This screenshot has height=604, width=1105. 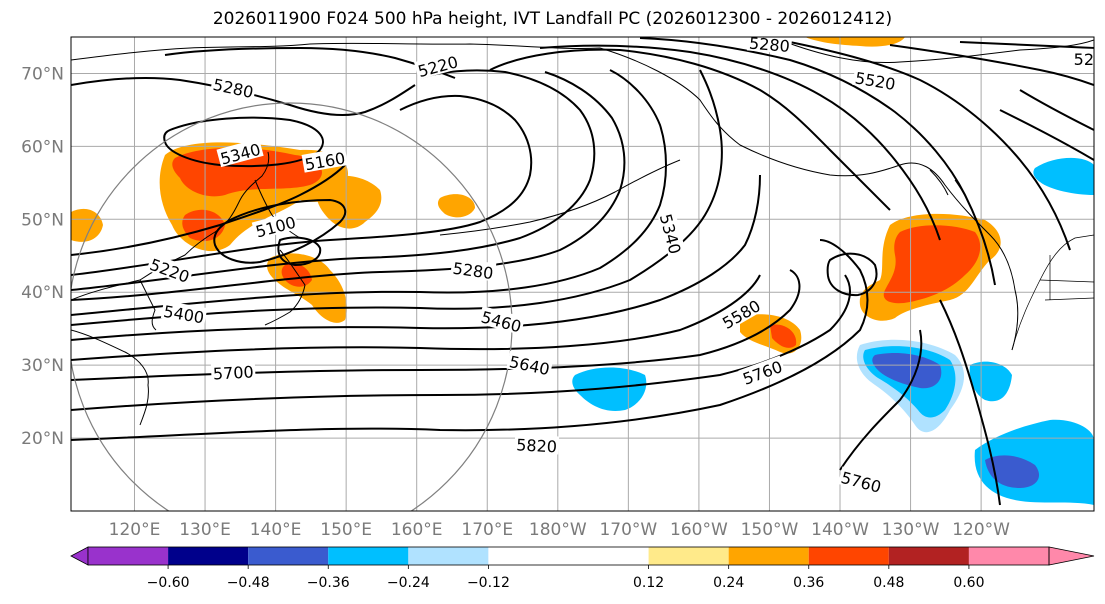 I want to click on contour-label: 5820, so click(x=537, y=445).